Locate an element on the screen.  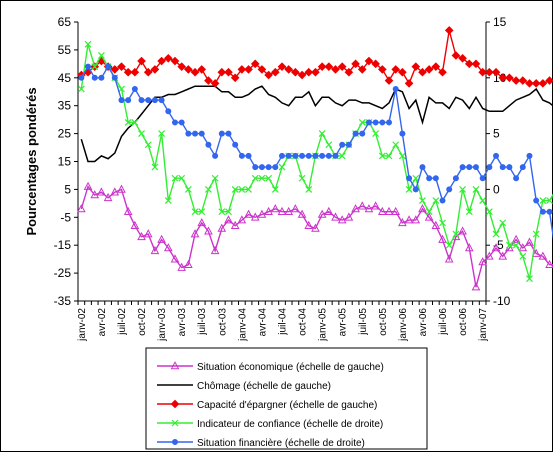
right-tick-label: 15 is located at coordinates (500, 22).